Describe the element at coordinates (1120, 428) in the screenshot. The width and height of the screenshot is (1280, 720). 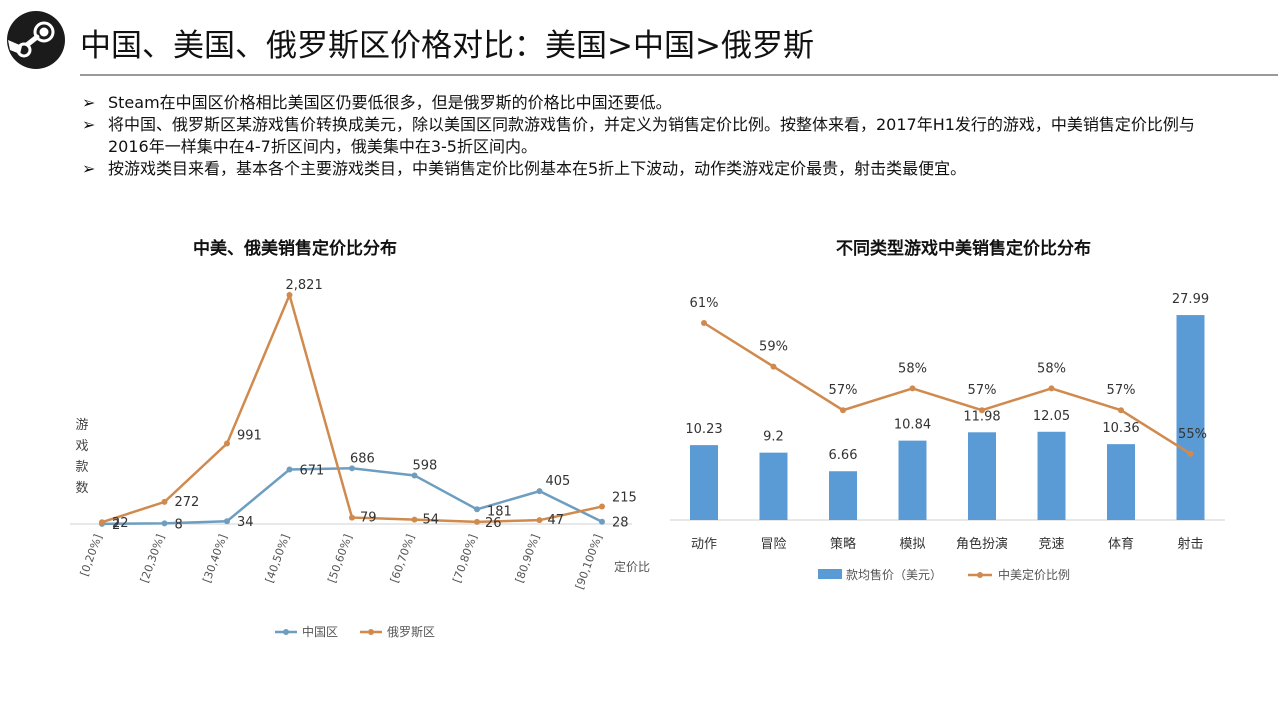
I see `bar-value-label: 10.36` at that location.